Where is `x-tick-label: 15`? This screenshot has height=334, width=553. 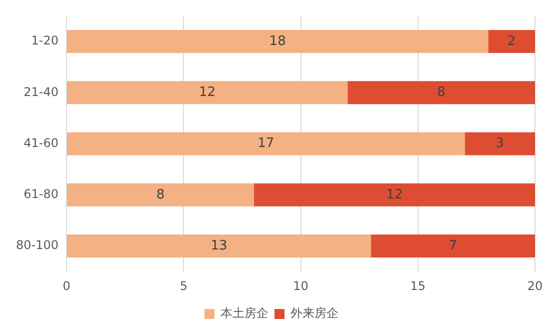 x-tick-label: 15 is located at coordinates (418, 285).